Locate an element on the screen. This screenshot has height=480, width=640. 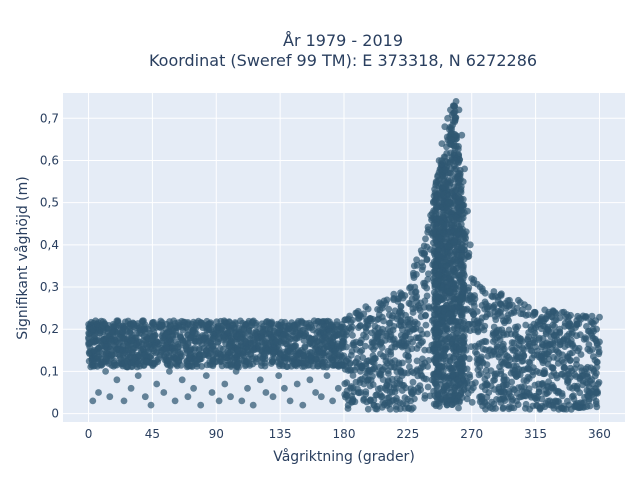
x-tick-label: 270 is located at coordinates (471, 434).